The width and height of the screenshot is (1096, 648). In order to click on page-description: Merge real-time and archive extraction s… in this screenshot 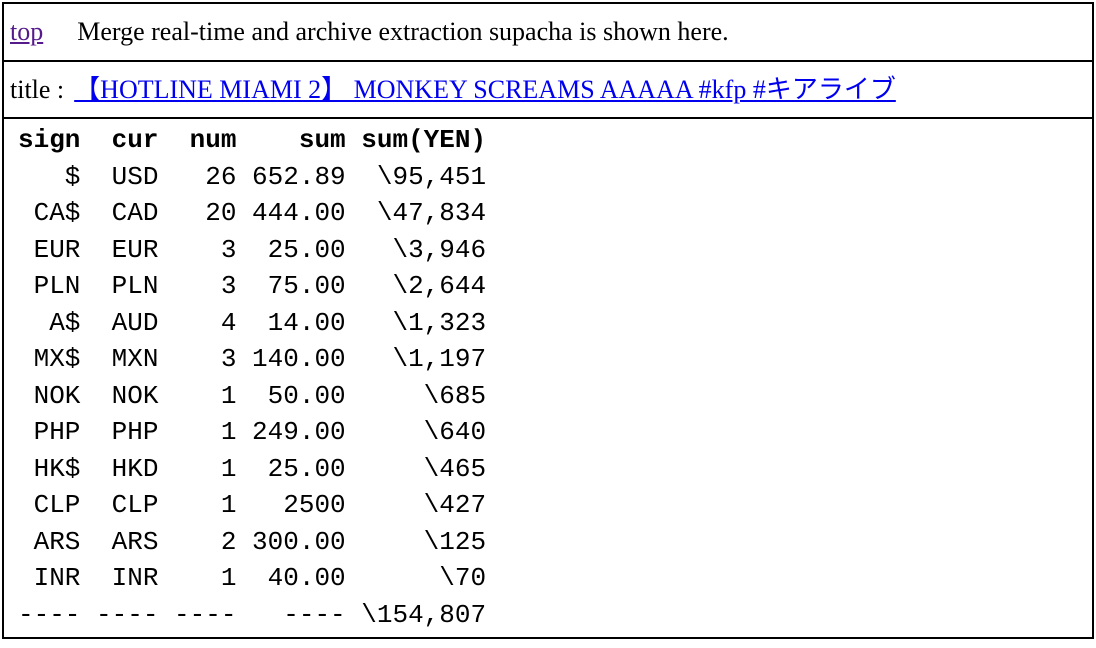, I will do `click(403, 31)`.